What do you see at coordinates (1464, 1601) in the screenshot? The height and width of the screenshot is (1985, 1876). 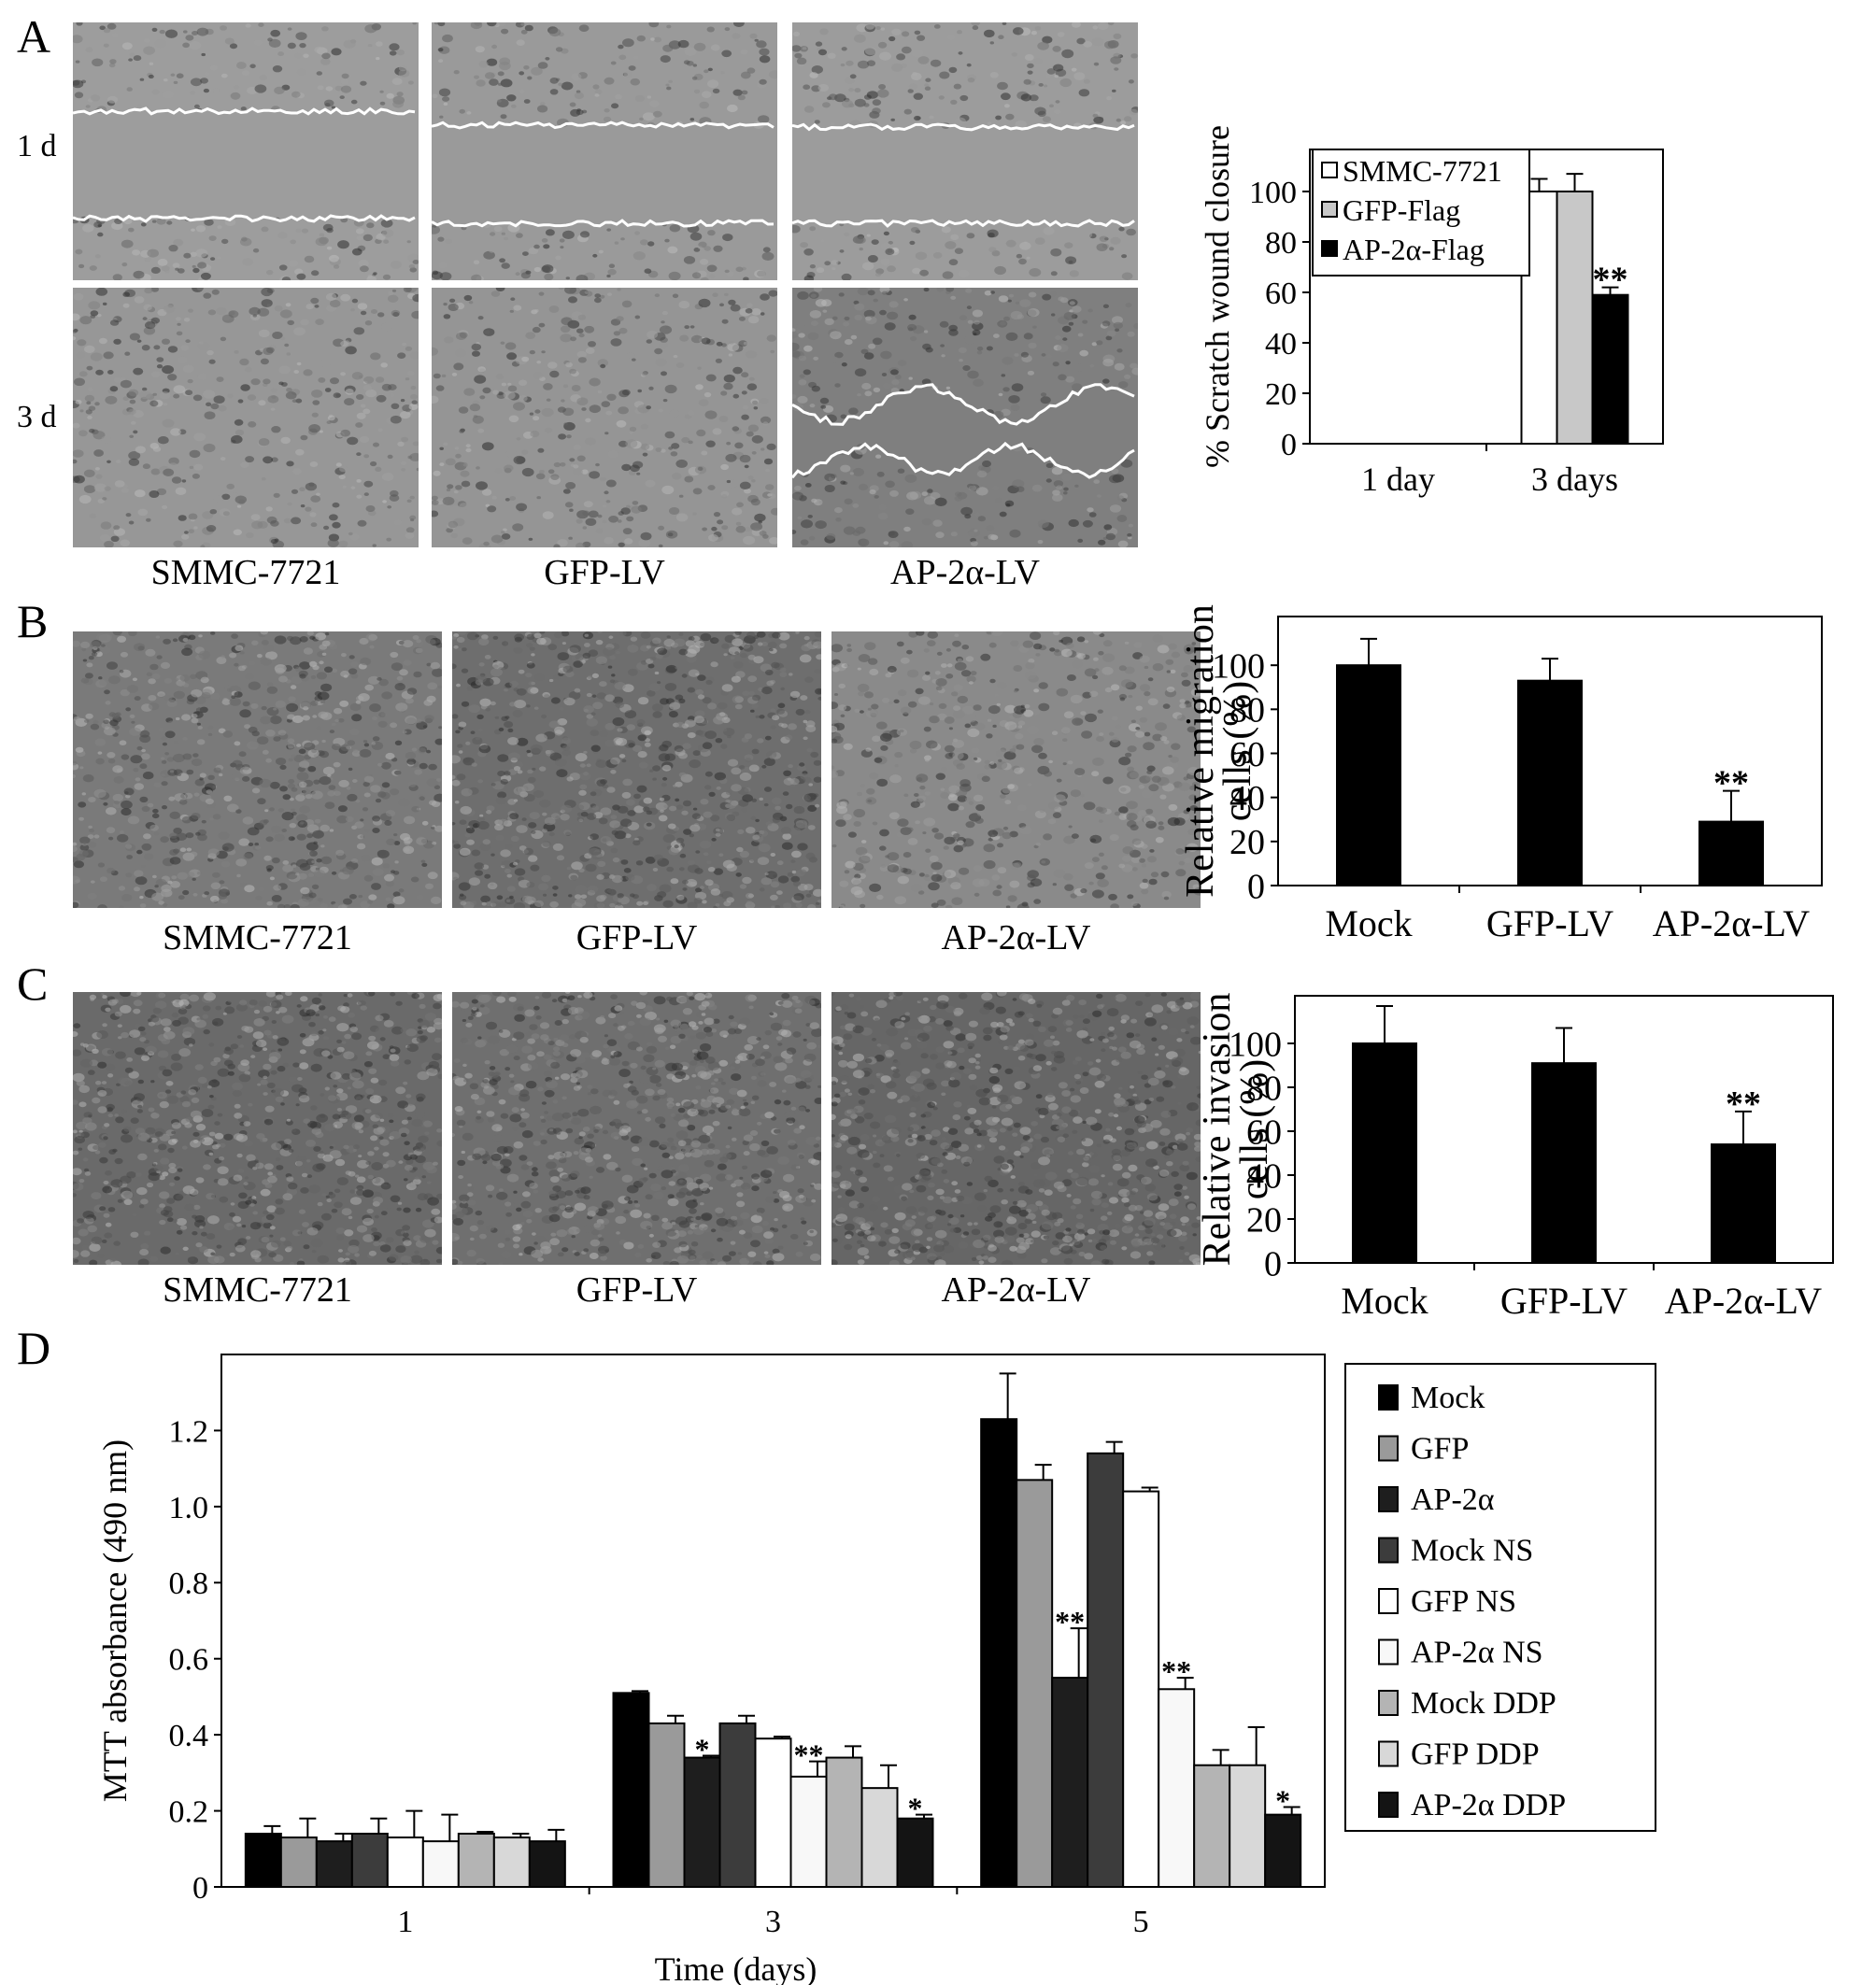 I see `legend-label: GFP NS` at bounding box center [1464, 1601].